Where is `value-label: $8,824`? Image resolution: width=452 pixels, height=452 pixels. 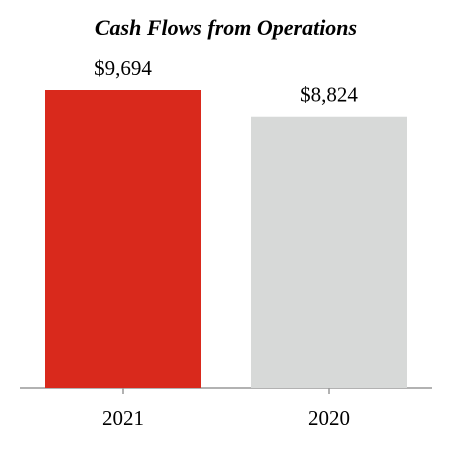
value-label: $8,824 is located at coordinates (329, 95).